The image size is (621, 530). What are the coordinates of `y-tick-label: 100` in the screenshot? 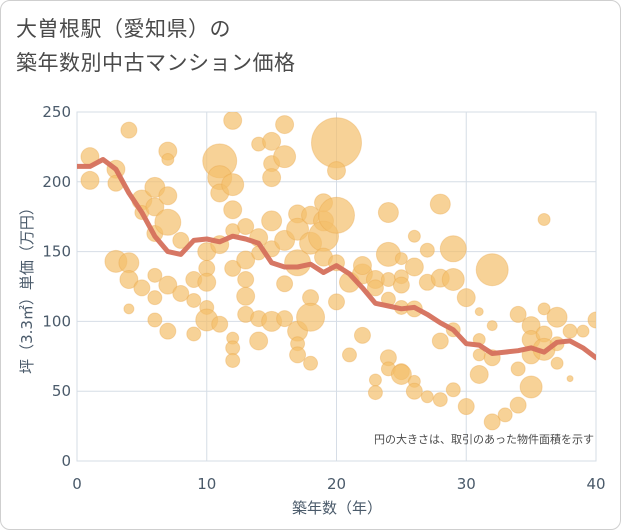 It's located at (56, 321).